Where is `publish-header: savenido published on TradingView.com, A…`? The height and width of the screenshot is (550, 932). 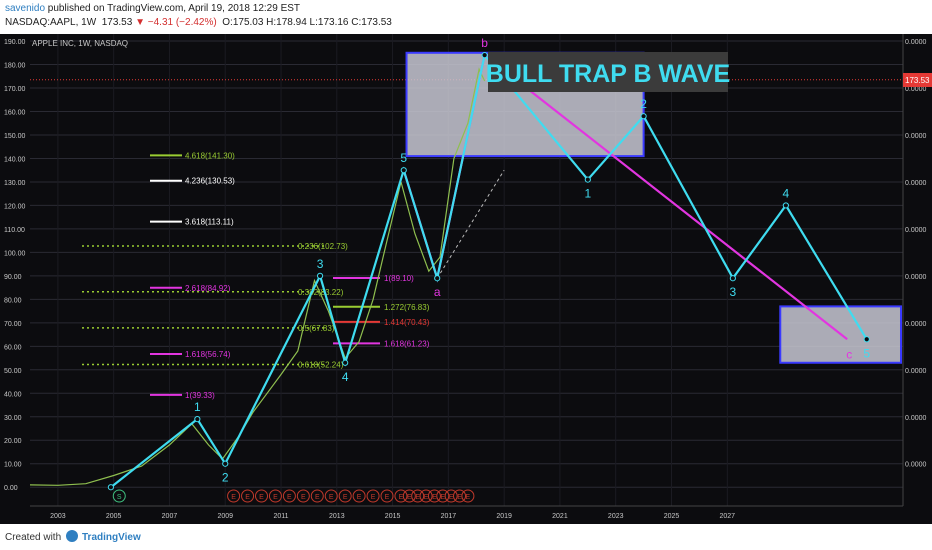 publish-header: savenido published on TradingView.com, A… is located at coordinates (466, 17).